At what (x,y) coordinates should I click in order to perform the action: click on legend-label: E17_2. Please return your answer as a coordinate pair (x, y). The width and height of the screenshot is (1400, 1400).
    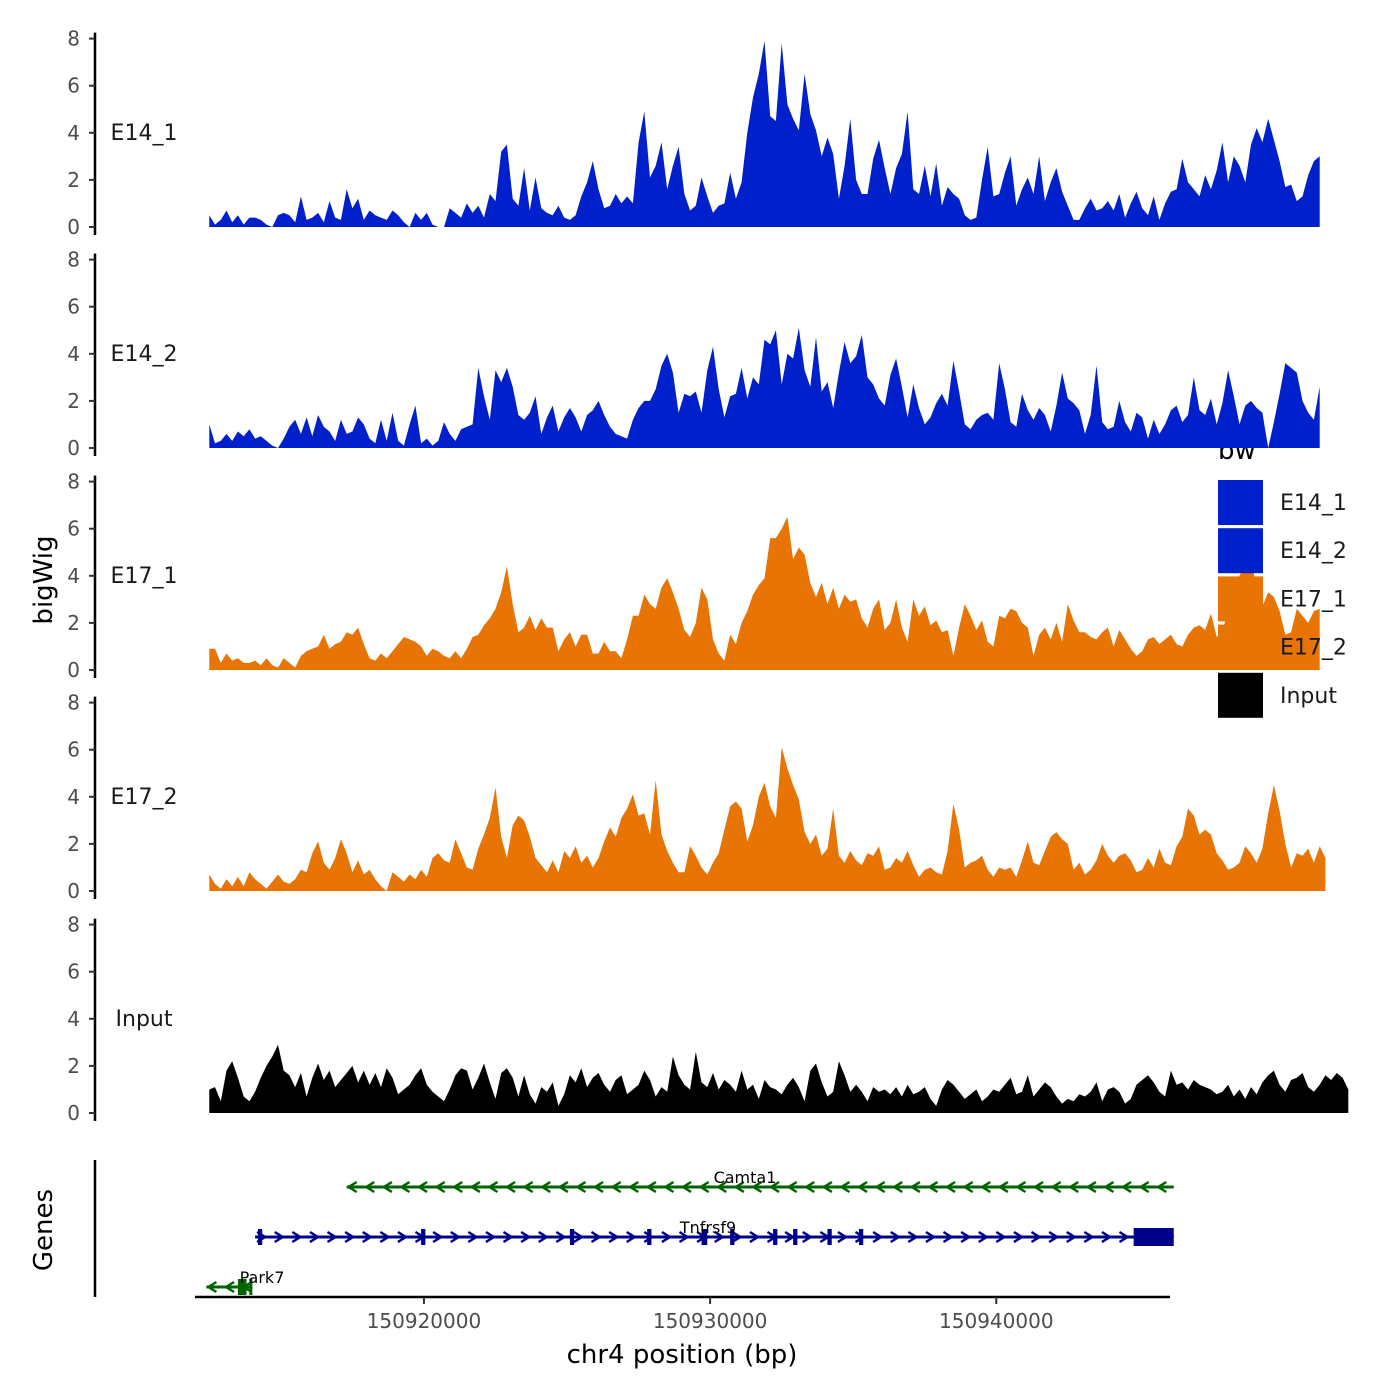
    Looking at the image, I should click on (1313, 648).